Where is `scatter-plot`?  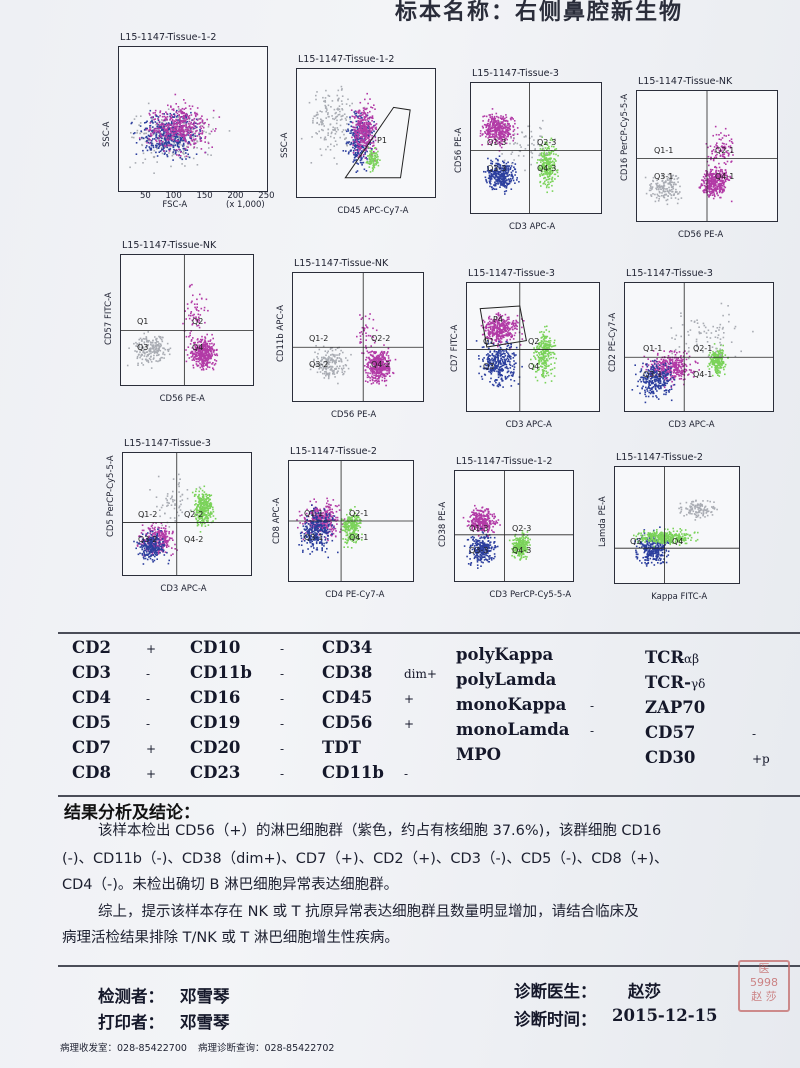
scatter-plot is located at coordinates (536, 148).